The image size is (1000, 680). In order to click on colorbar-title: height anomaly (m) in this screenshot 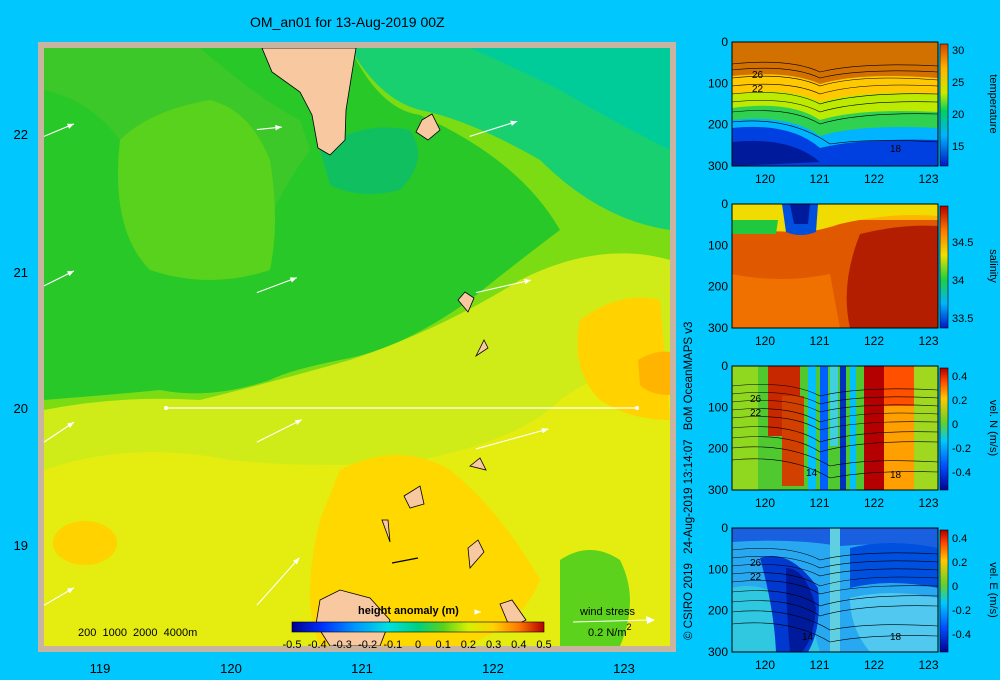, I will do `click(408, 611)`.